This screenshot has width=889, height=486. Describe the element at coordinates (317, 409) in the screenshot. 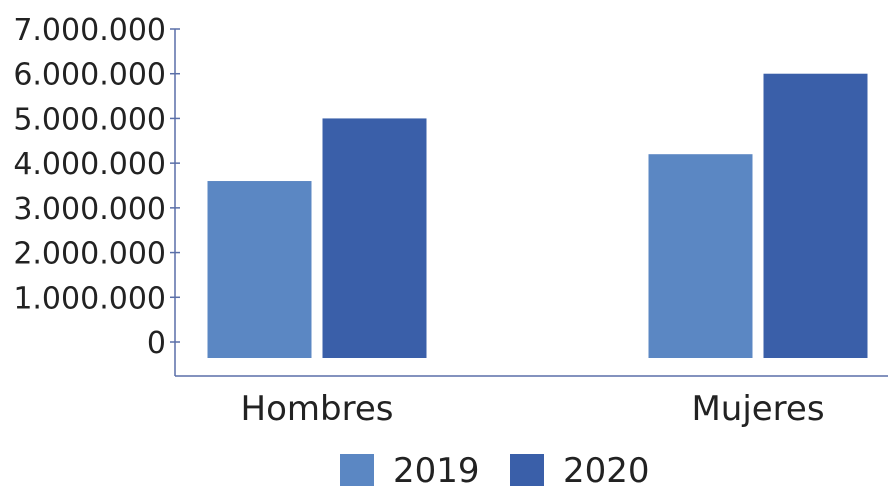

I see `x-category-label: Hombres` at that location.